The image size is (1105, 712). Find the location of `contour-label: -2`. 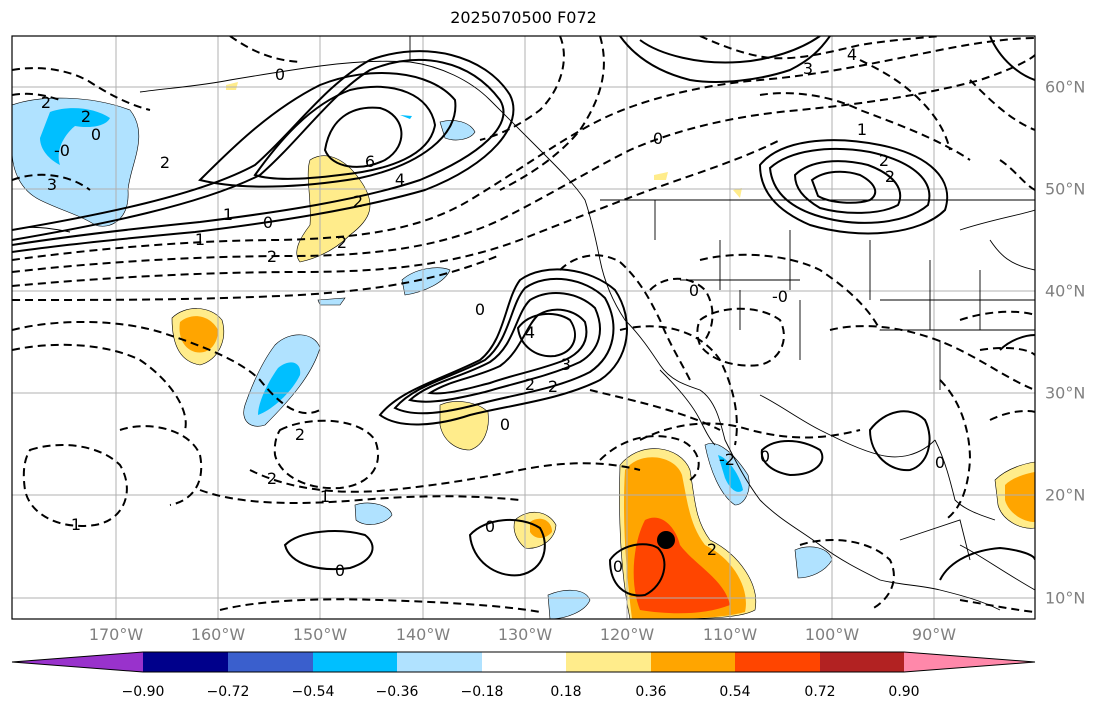

contour-label: -2 is located at coordinates (727, 459).